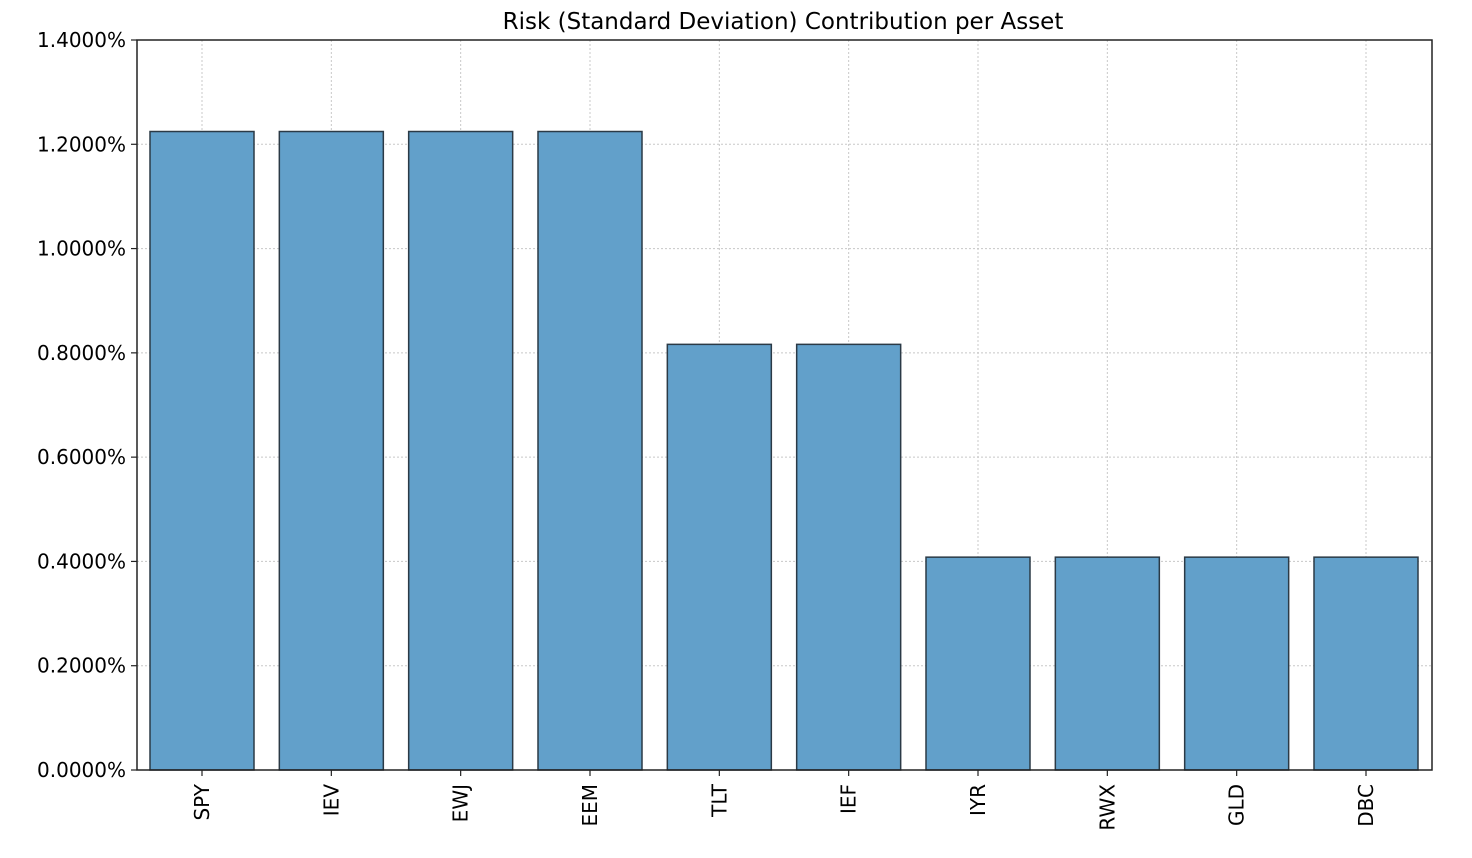 This screenshot has height=858, width=1472. Describe the element at coordinates (81, 666) in the screenshot. I see `y-tick-label: 0.2000%` at that location.